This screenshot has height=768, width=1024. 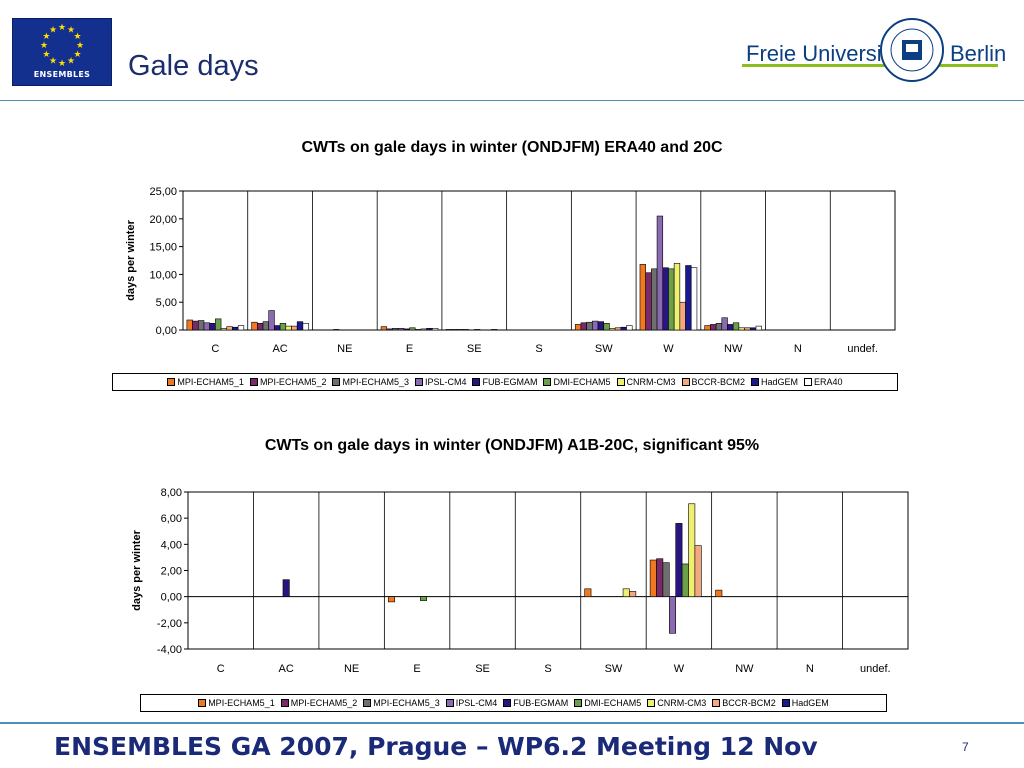 What do you see at coordinates (318, 703) in the screenshot?
I see `chart-2-legend-item: MPI-ECHAM5_2` at bounding box center [318, 703].